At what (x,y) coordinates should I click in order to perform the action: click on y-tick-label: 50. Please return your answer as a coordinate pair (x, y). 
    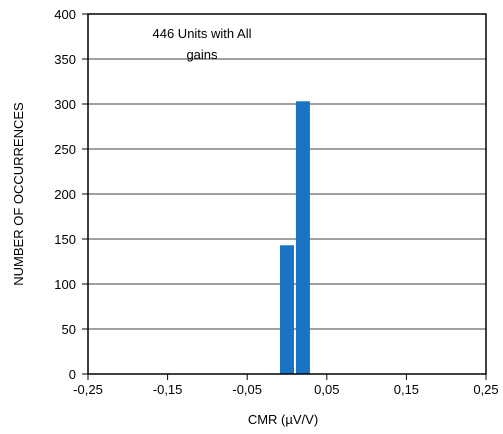
    Looking at the image, I should click on (69, 329).